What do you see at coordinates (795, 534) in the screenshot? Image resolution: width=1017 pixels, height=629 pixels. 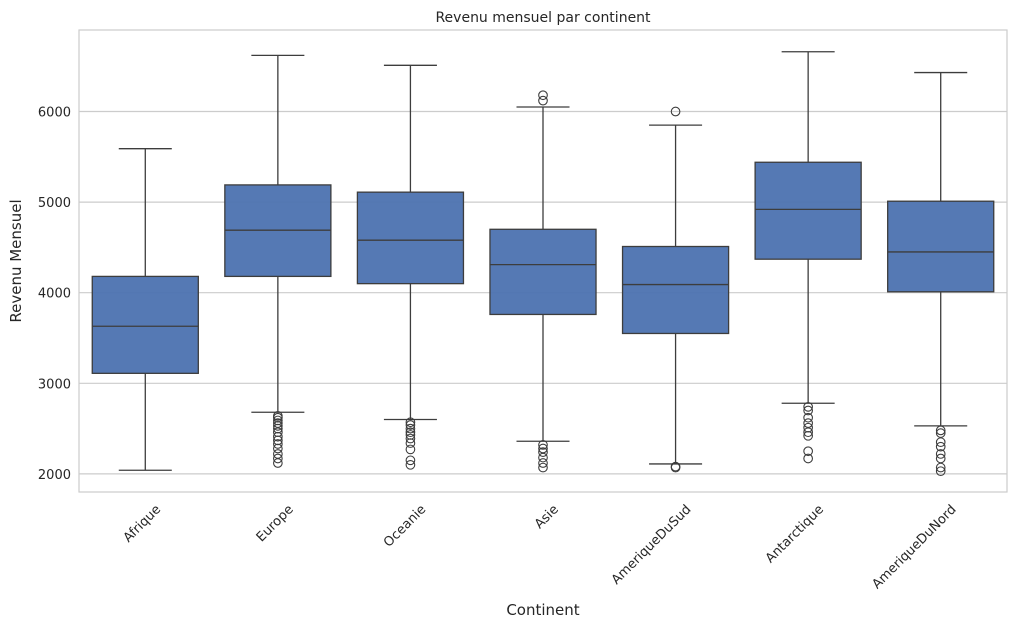 I see `x-tick-label: Antarctique` at bounding box center [795, 534].